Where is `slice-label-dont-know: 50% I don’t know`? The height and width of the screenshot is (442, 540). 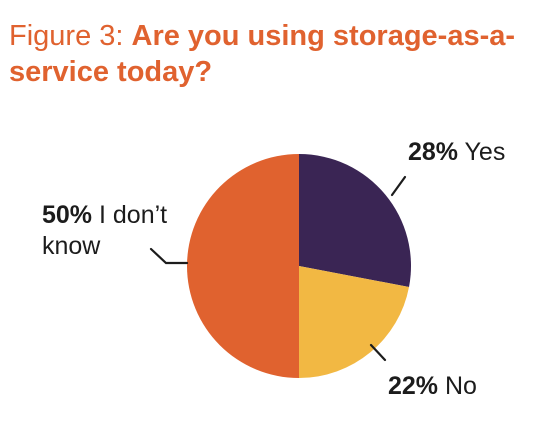 slice-label-dont-know: 50% I don’t know is located at coordinates (122, 231).